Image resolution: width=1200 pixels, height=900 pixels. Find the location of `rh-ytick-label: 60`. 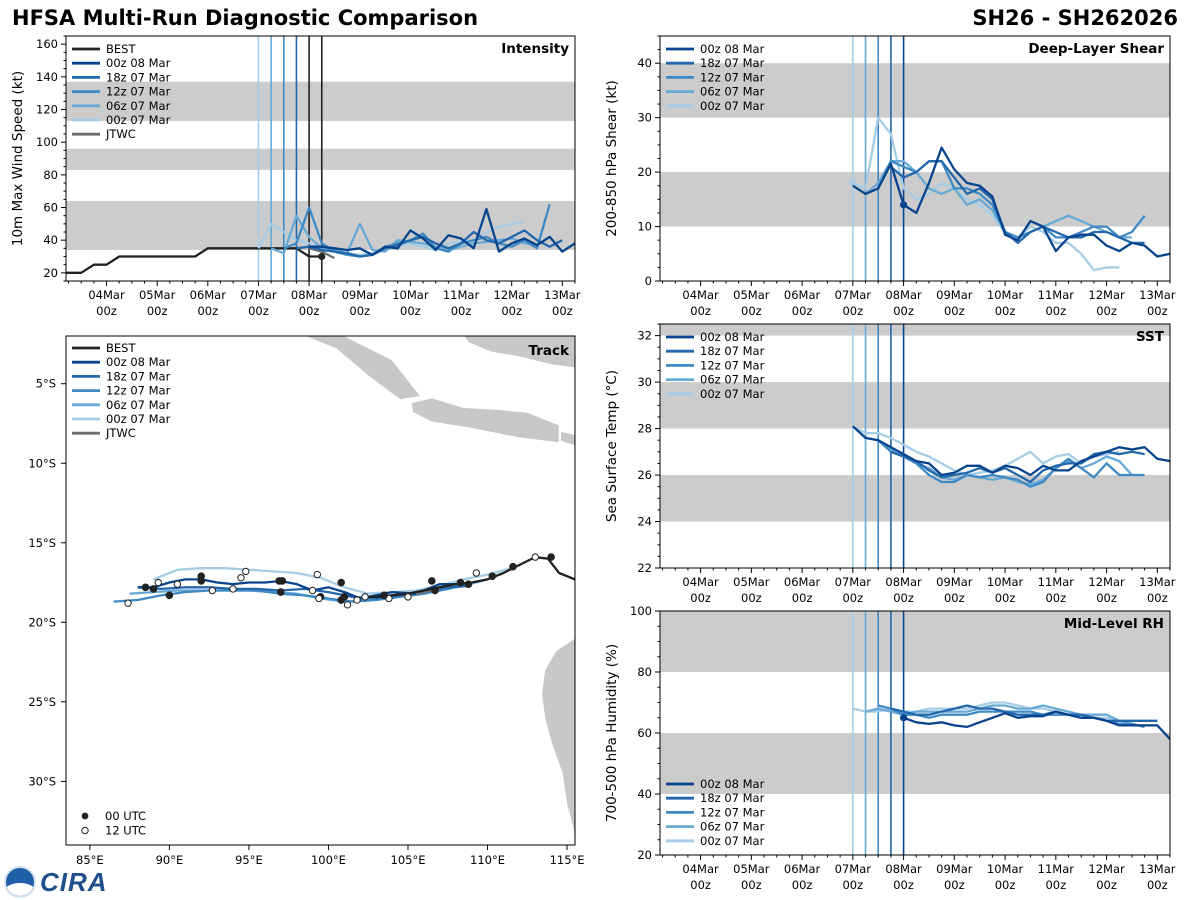

rh-ytick-label: 60 is located at coordinates (644, 733).